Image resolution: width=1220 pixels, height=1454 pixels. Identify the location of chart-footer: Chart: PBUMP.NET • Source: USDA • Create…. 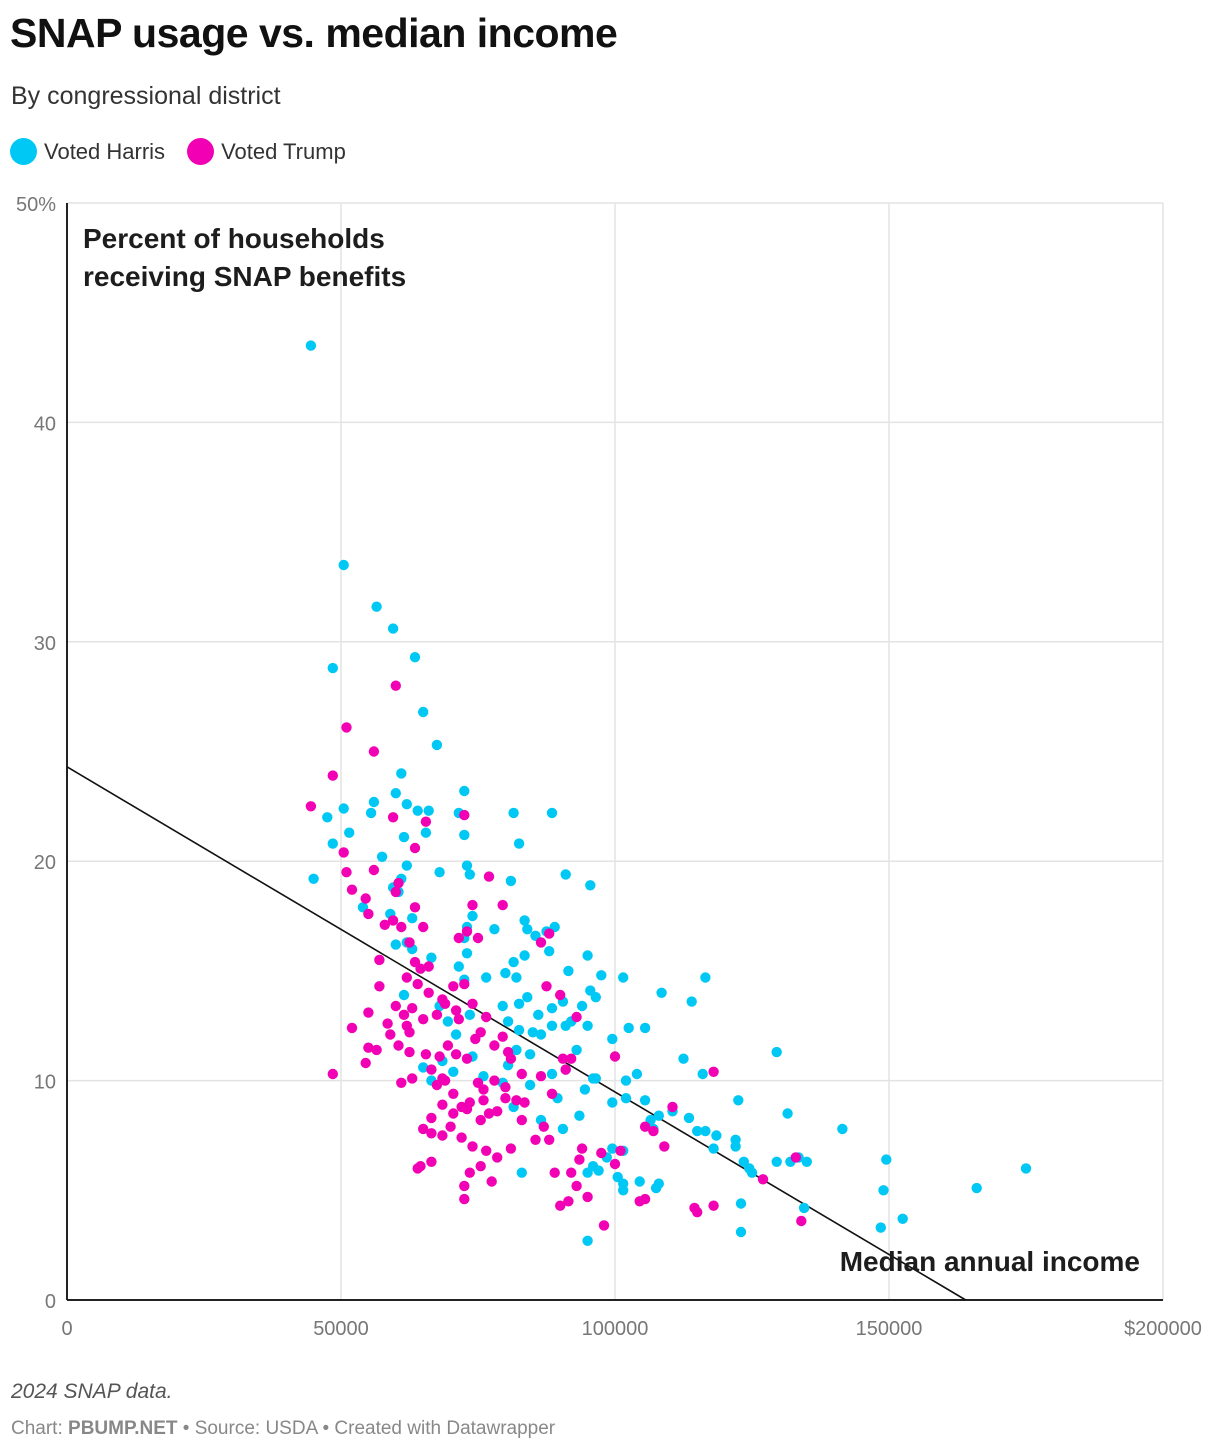
(283, 1429).